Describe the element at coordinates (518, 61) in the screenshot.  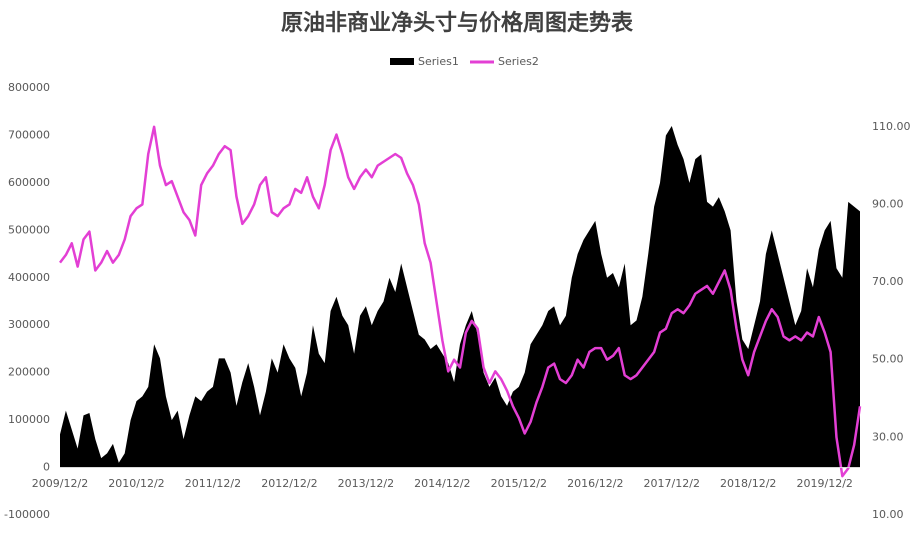
I see `legend-label: Series2` at that location.